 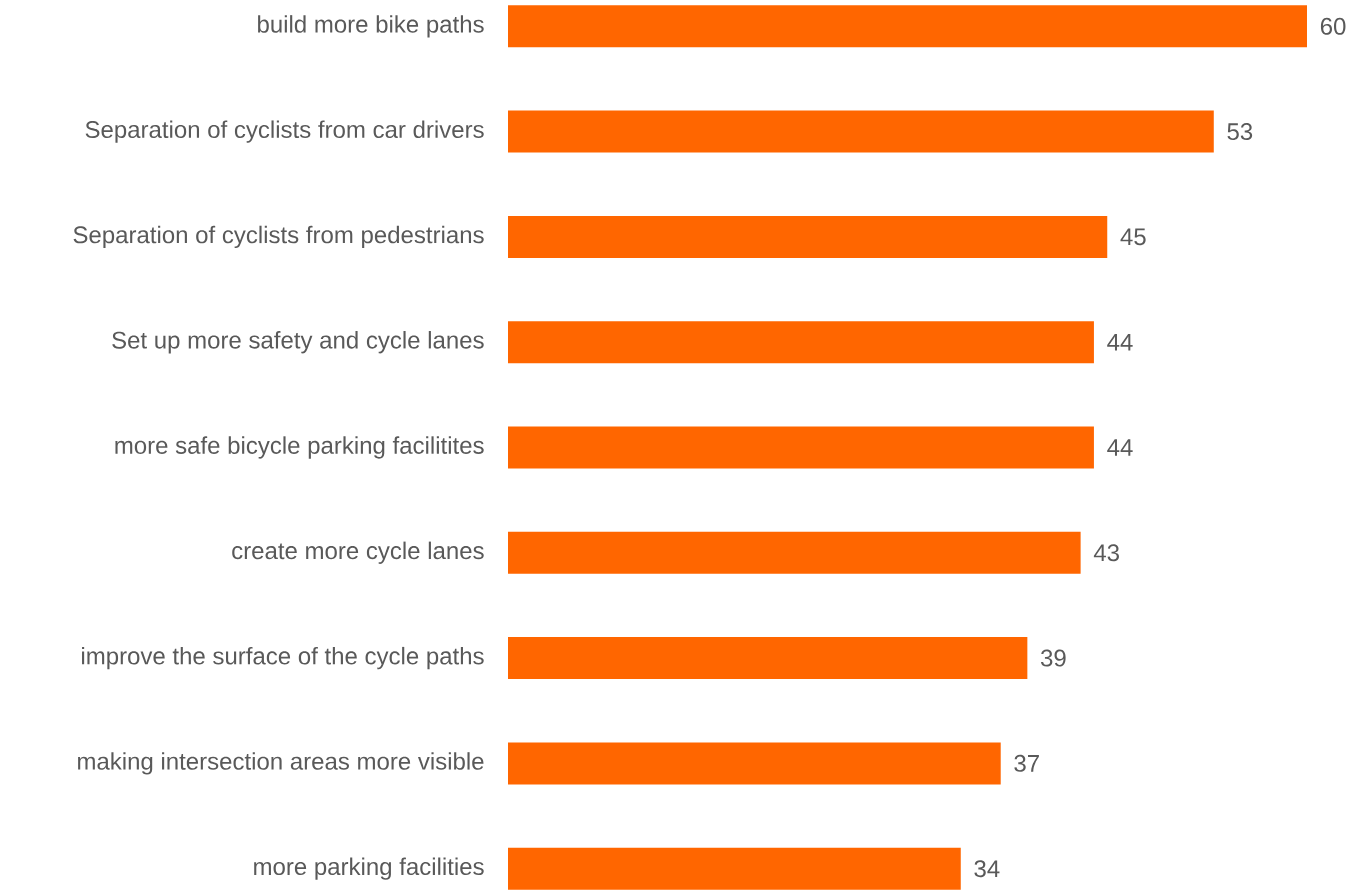 What do you see at coordinates (371, 26) in the screenshot?
I see `y-tick-label: build more bike paths` at bounding box center [371, 26].